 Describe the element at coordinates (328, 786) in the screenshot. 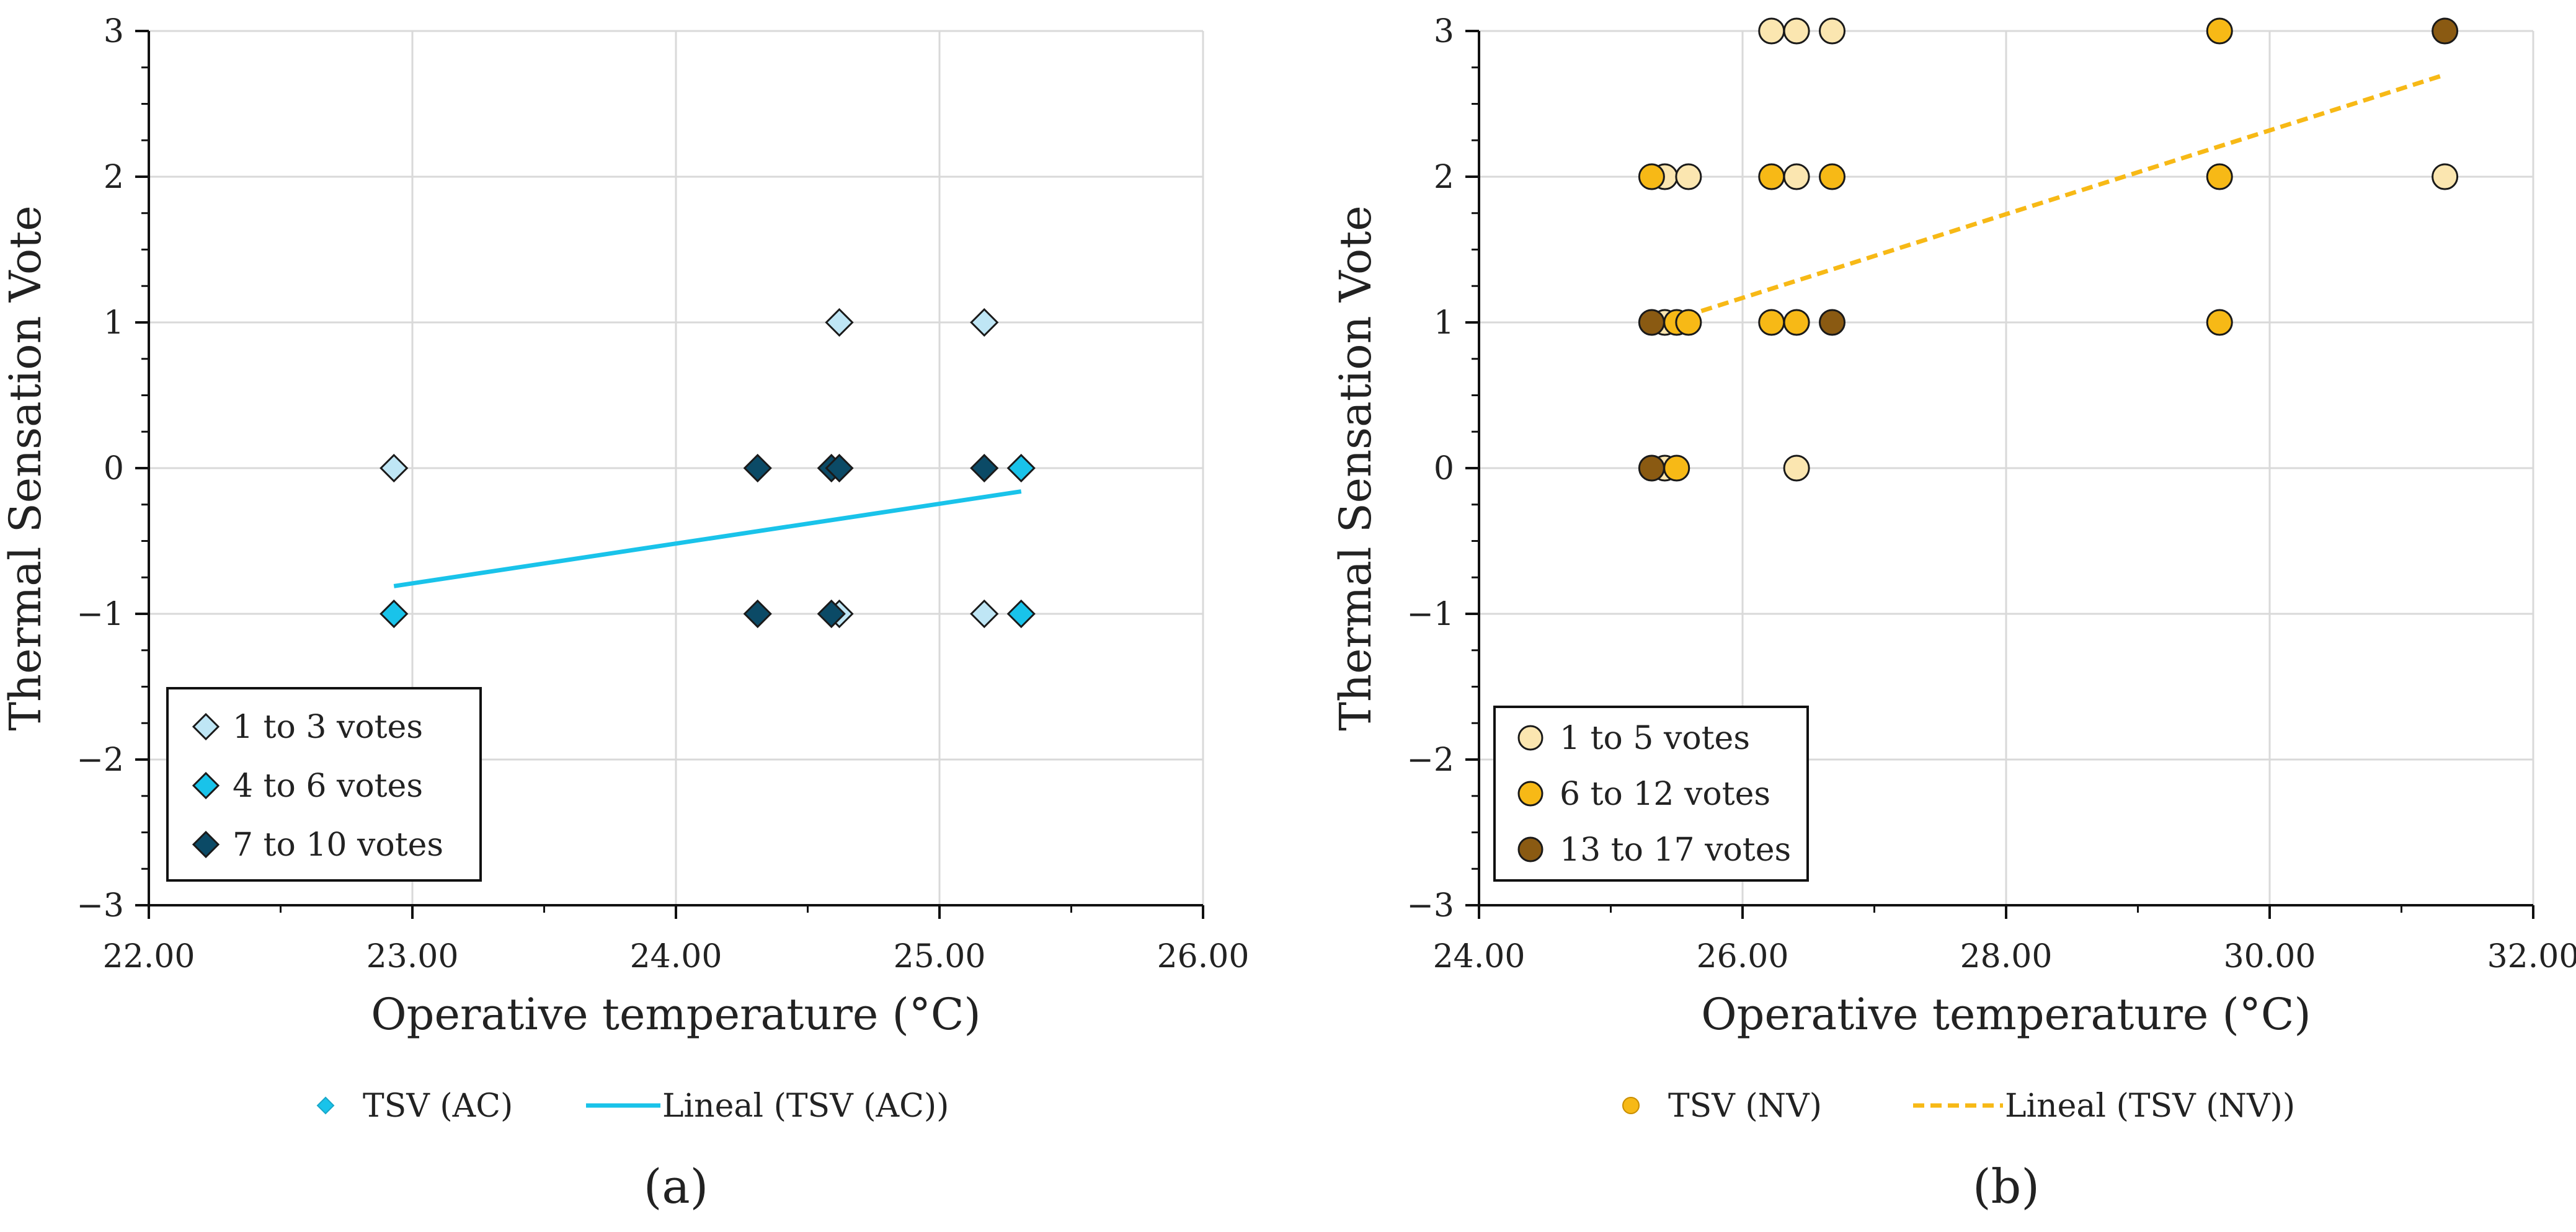

I see `legend-entry-label: 4 to 6 votes` at that location.